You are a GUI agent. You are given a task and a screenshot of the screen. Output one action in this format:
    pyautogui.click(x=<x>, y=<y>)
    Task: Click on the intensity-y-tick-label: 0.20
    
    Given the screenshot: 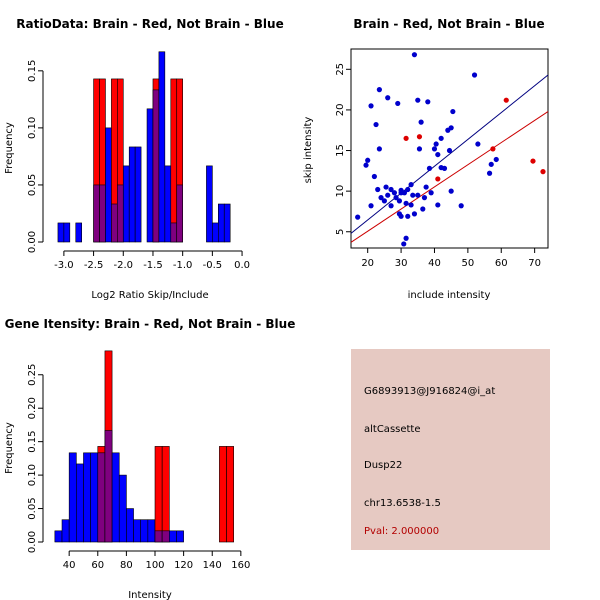 What is the action you would take?
    pyautogui.click(x=32, y=408)
    